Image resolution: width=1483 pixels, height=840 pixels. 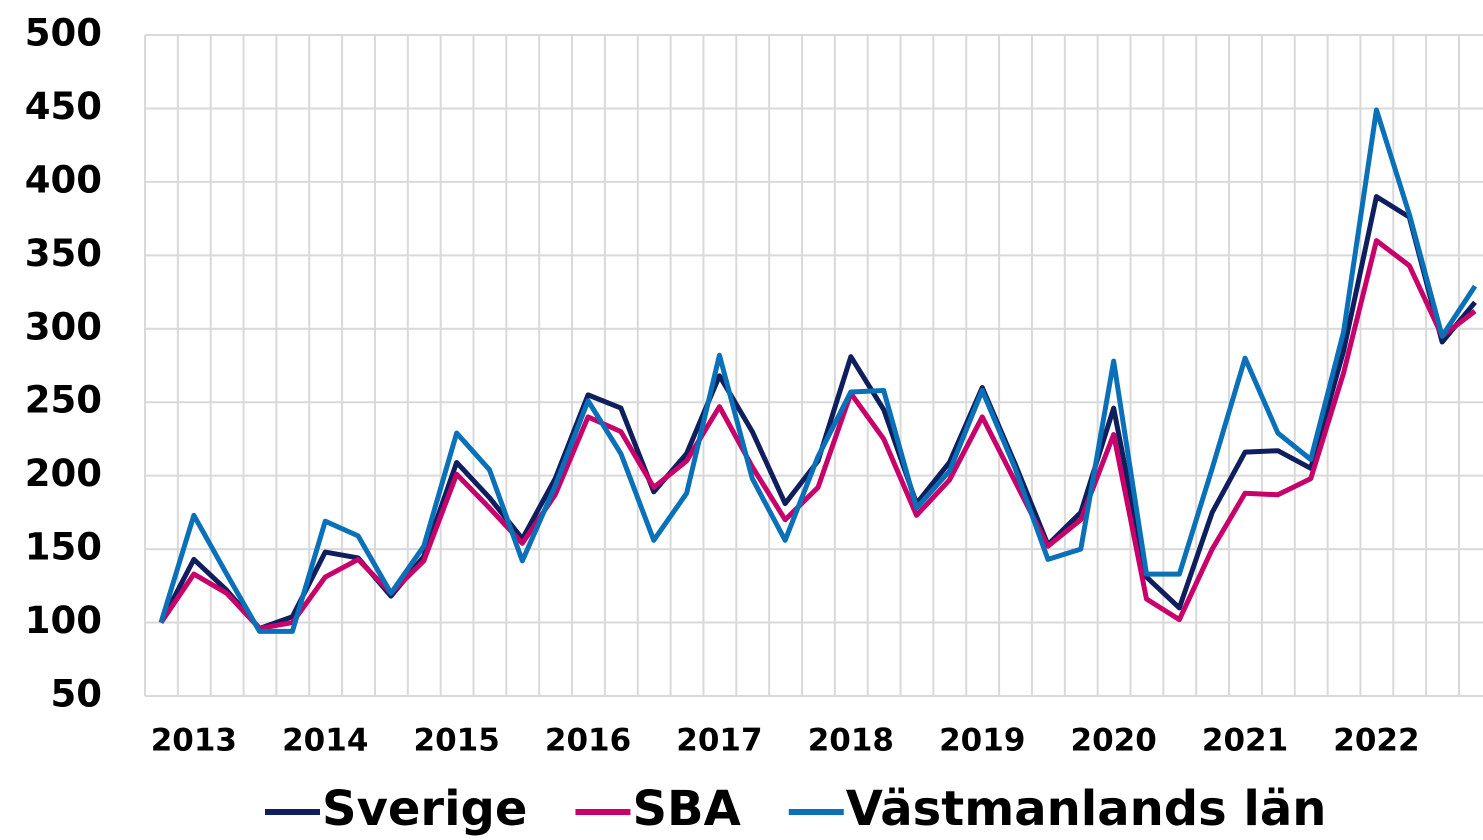 I want to click on y-tick-label: 250, so click(x=63, y=400).